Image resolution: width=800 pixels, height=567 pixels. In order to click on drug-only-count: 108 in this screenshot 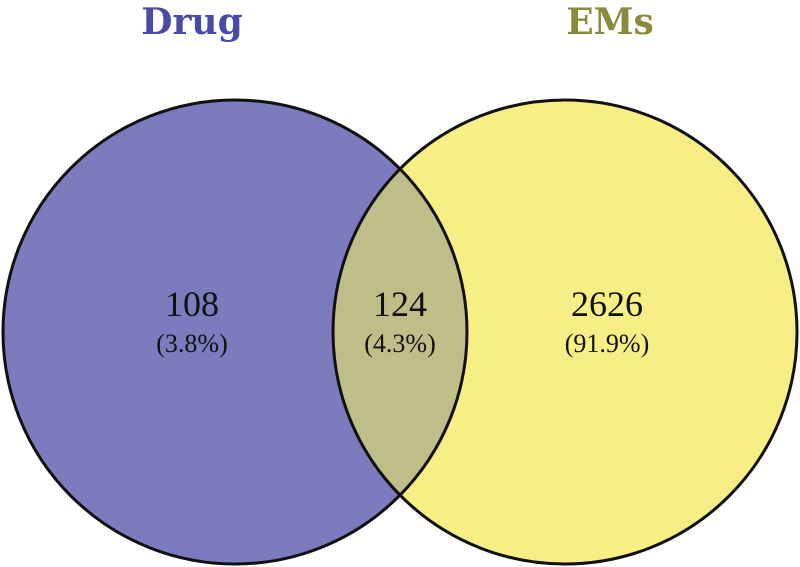, I will do `click(192, 304)`.